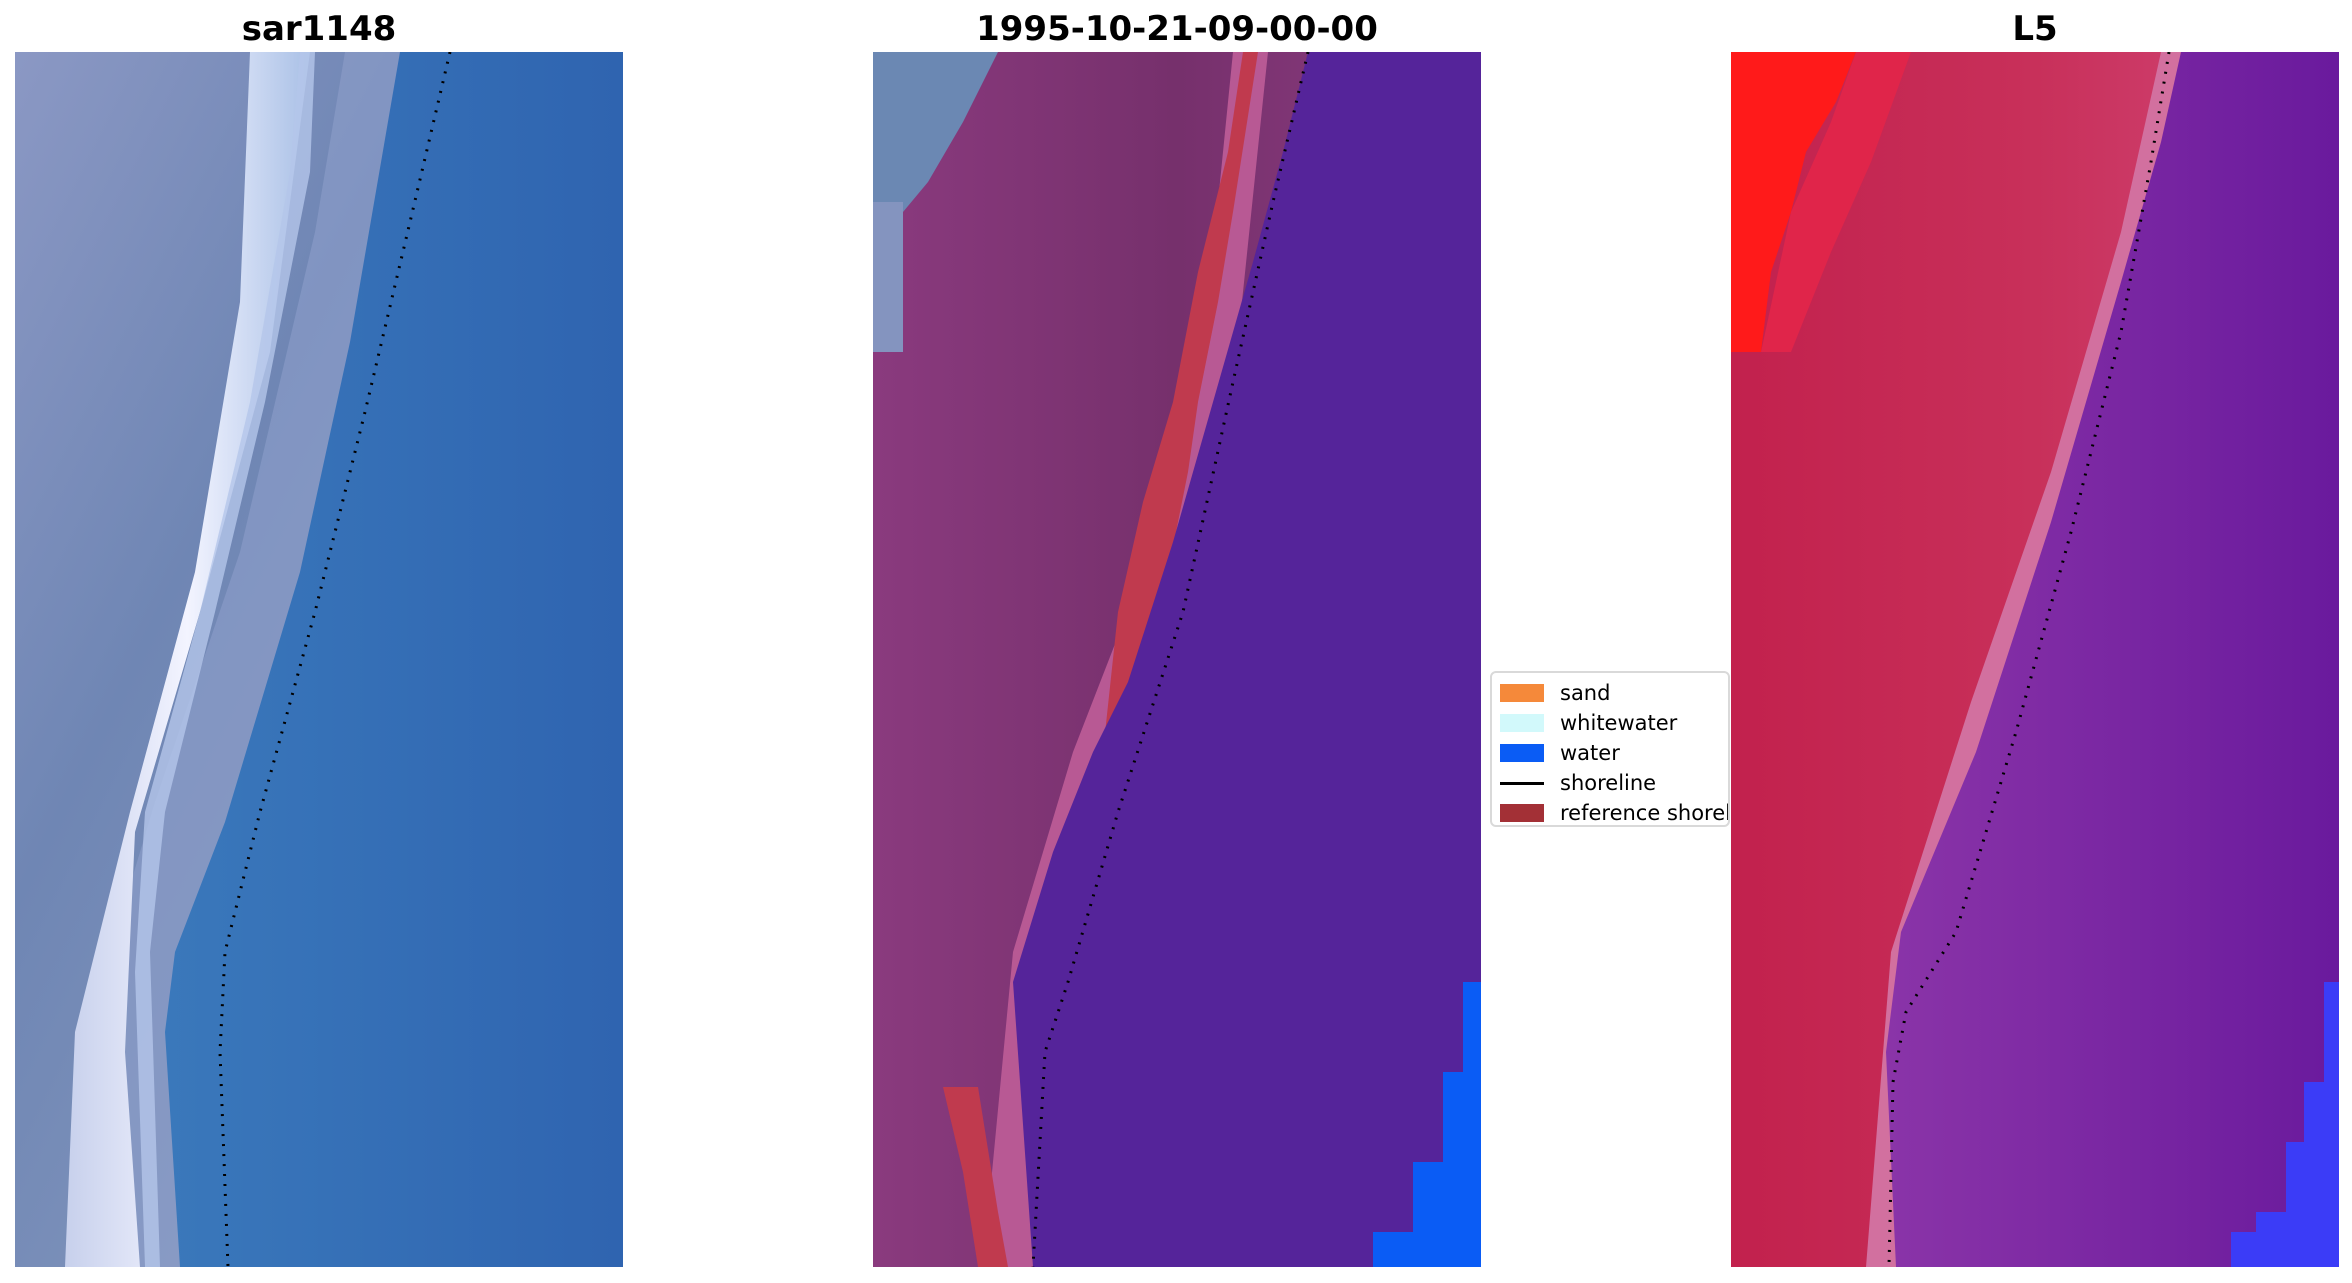 The image size is (2352, 1283). I want to click on rgb-whitewater-band, so click(187, 659).